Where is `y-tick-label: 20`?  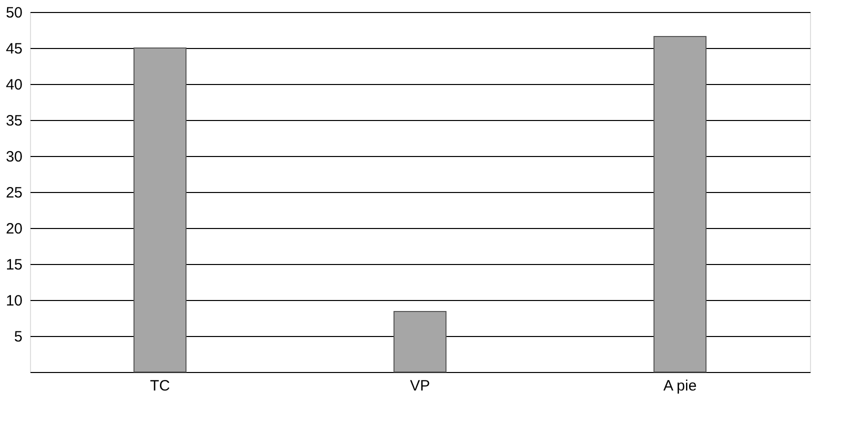
y-tick-label: 20 is located at coordinates (14, 229).